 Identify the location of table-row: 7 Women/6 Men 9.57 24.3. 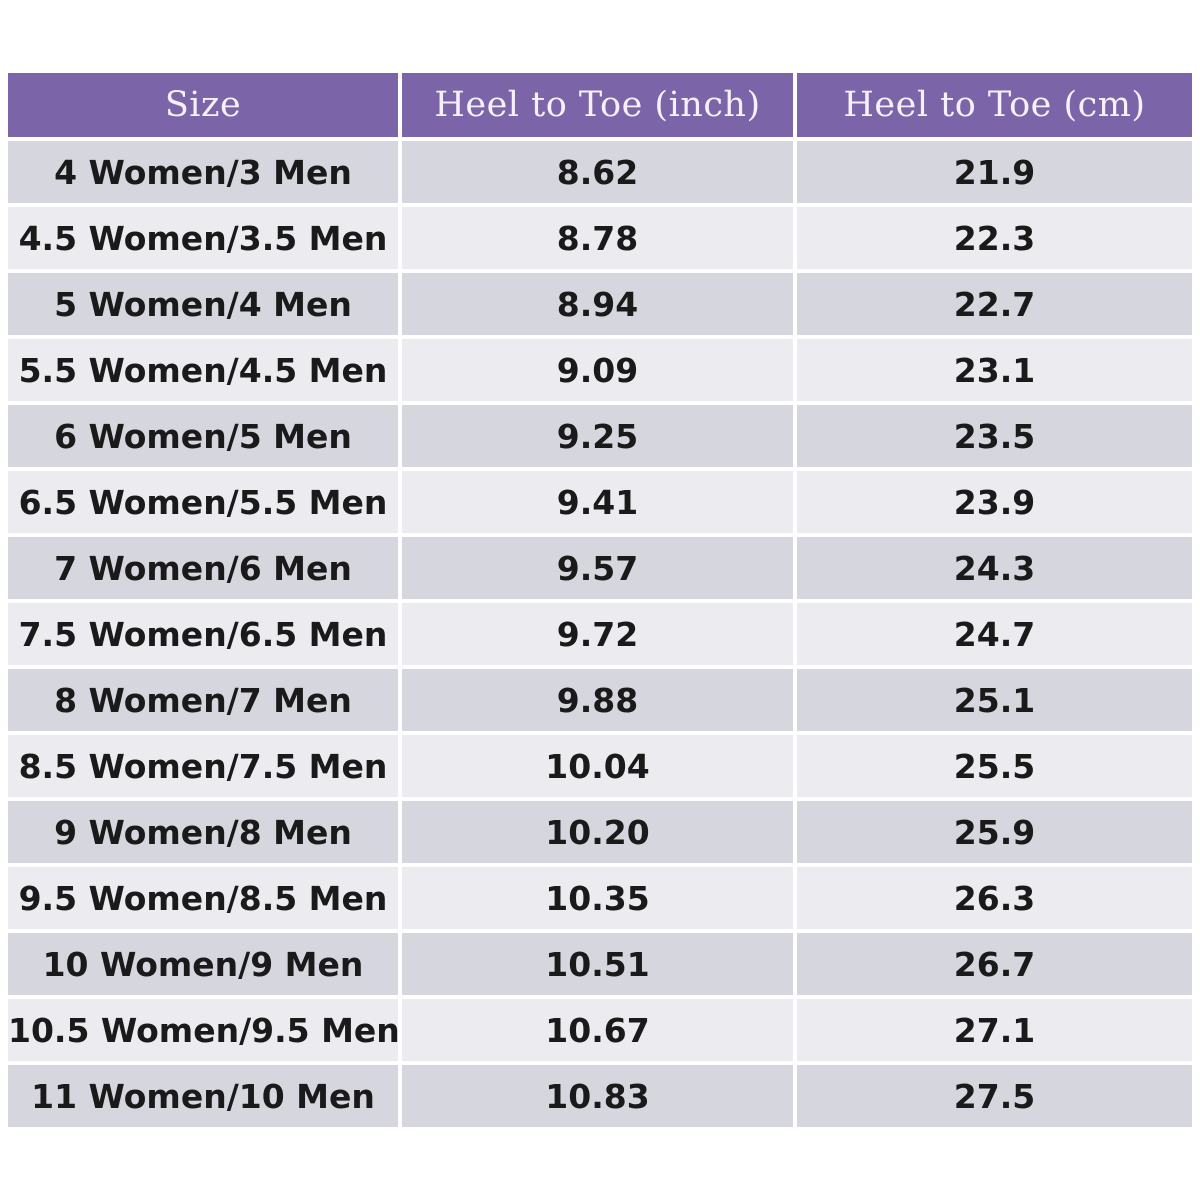
(600, 570).